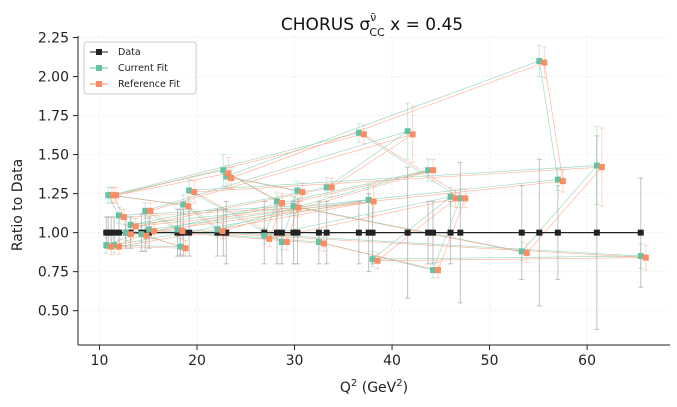 The width and height of the screenshot is (677, 407). Describe the element at coordinates (99, 52) in the screenshot. I see `legend-data-marker` at that location.